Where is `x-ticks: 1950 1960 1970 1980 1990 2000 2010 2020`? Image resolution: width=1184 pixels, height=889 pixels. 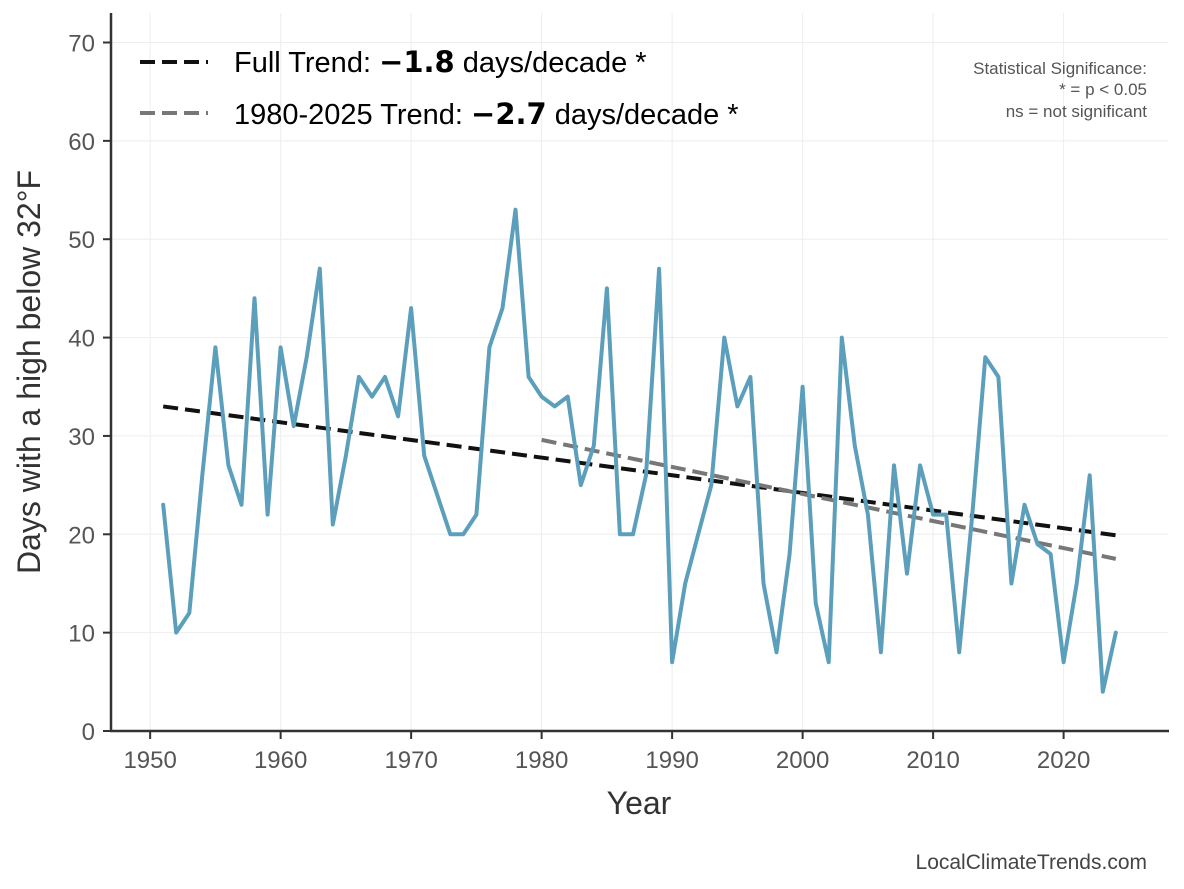 x-ticks: 1950 1960 1970 1980 1990 2000 2010 2020 is located at coordinates (606, 752).